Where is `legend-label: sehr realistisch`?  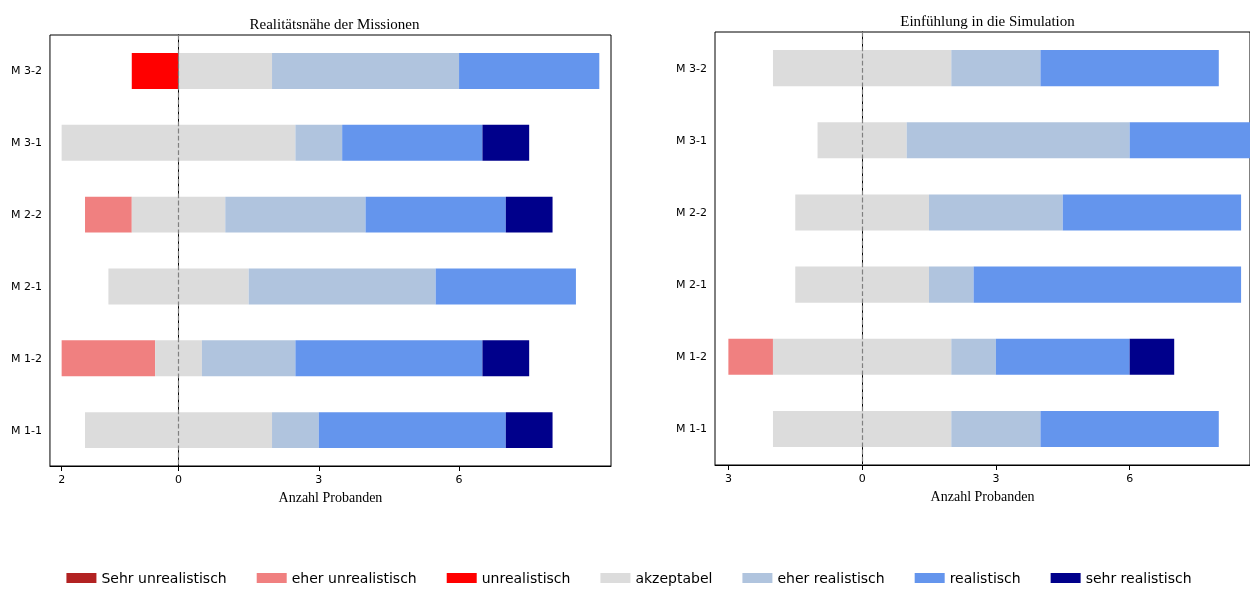
legend-label: sehr realistisch is located at coordinates (1138, 578).